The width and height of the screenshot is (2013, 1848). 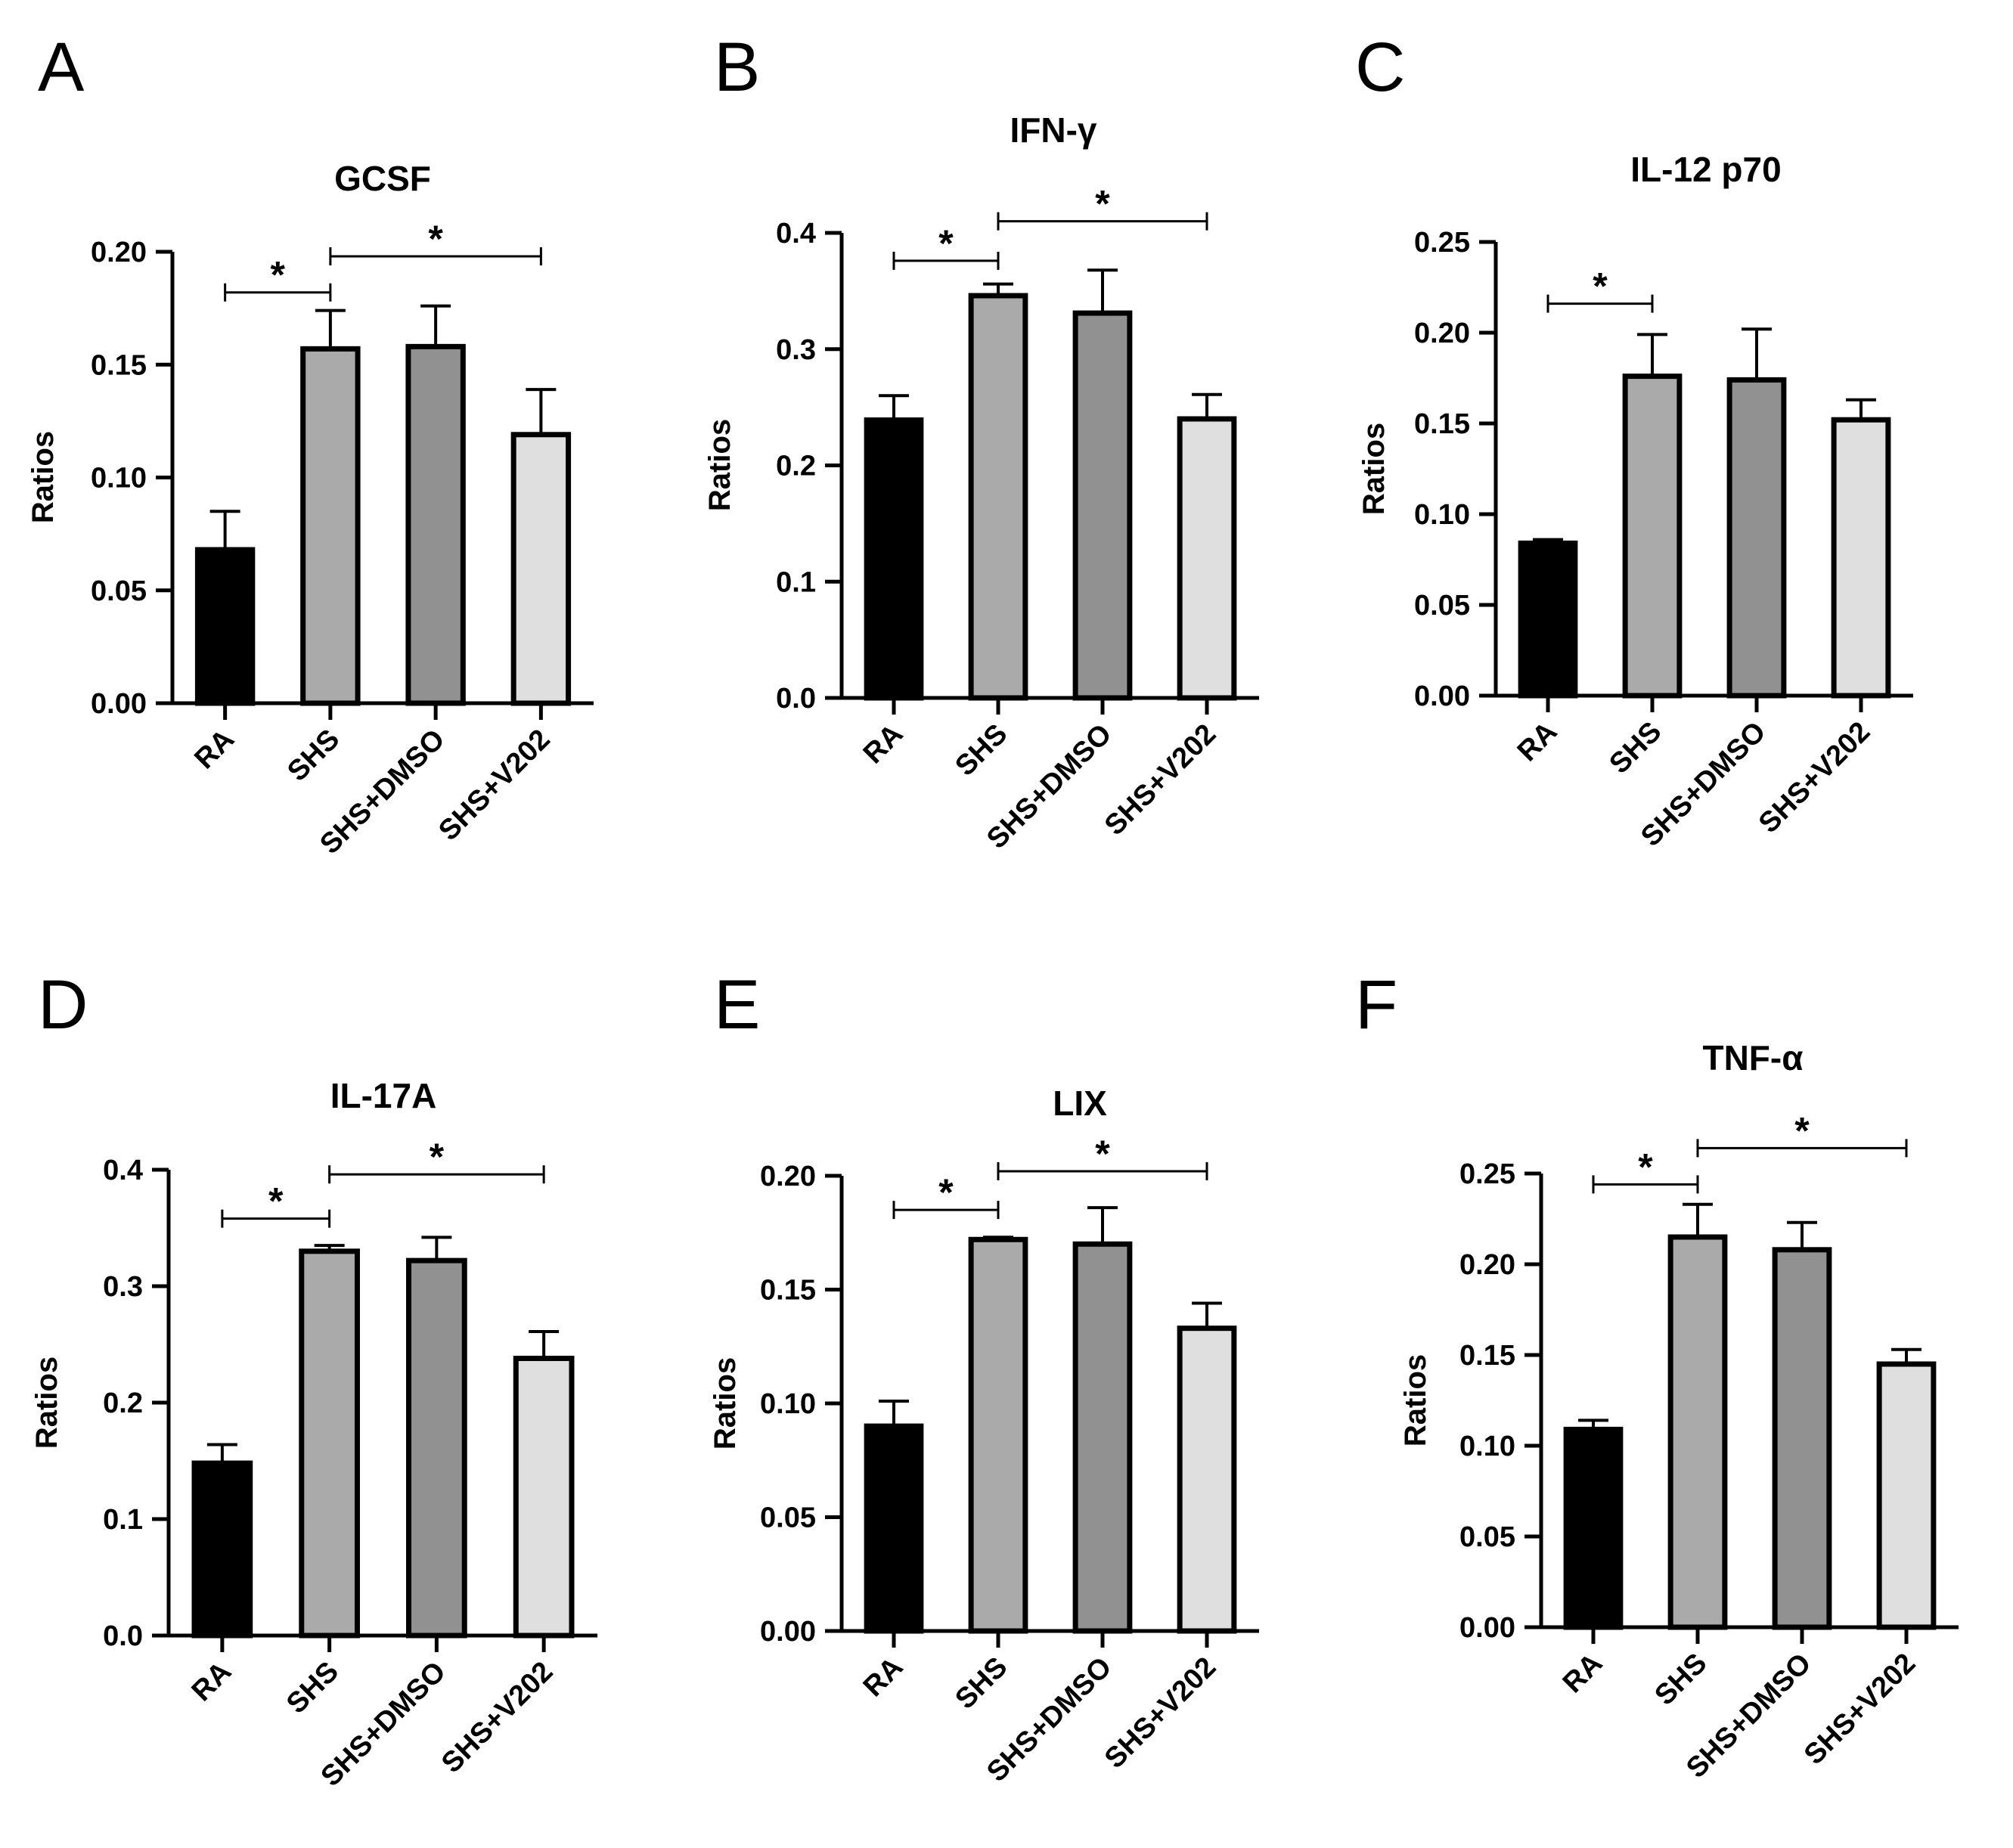 I want to click on panel-letter: D, so click(x=63, y=1004).